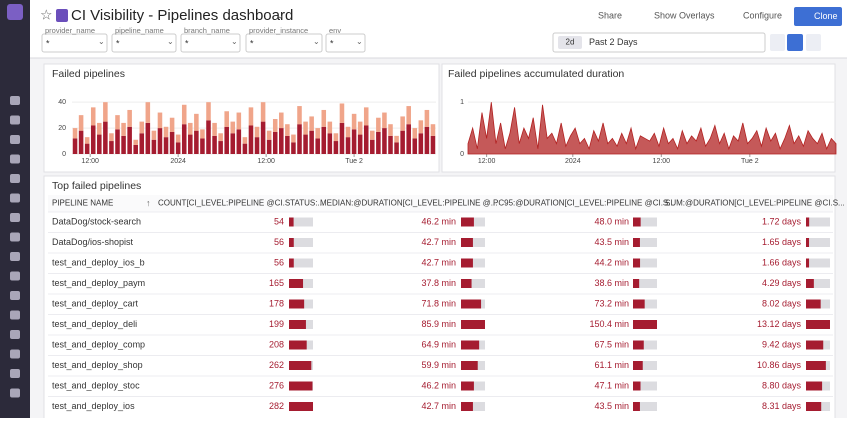 The height and width of the screenshot is (423, 847). Describe the element at coordinates (96, 186) in the screenshot. I see `widget-title: Top failed pipelines` at that location.